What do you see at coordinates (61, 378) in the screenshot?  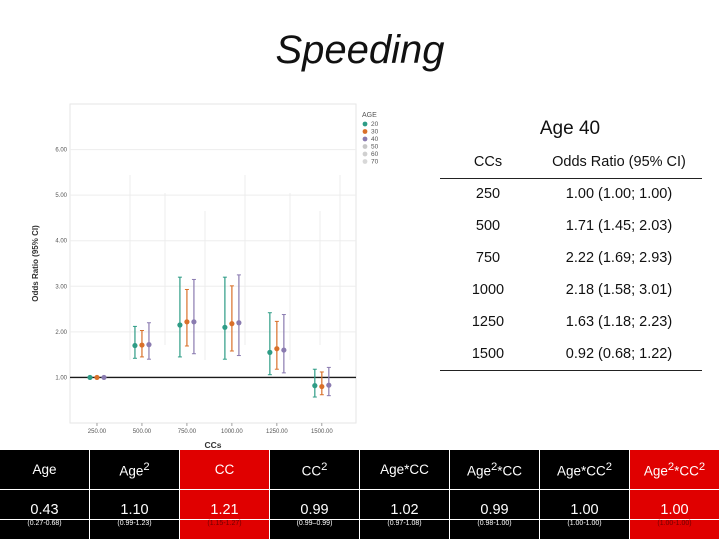 I see `y-tick-label: 1.00` at bounding box center [61, 378].